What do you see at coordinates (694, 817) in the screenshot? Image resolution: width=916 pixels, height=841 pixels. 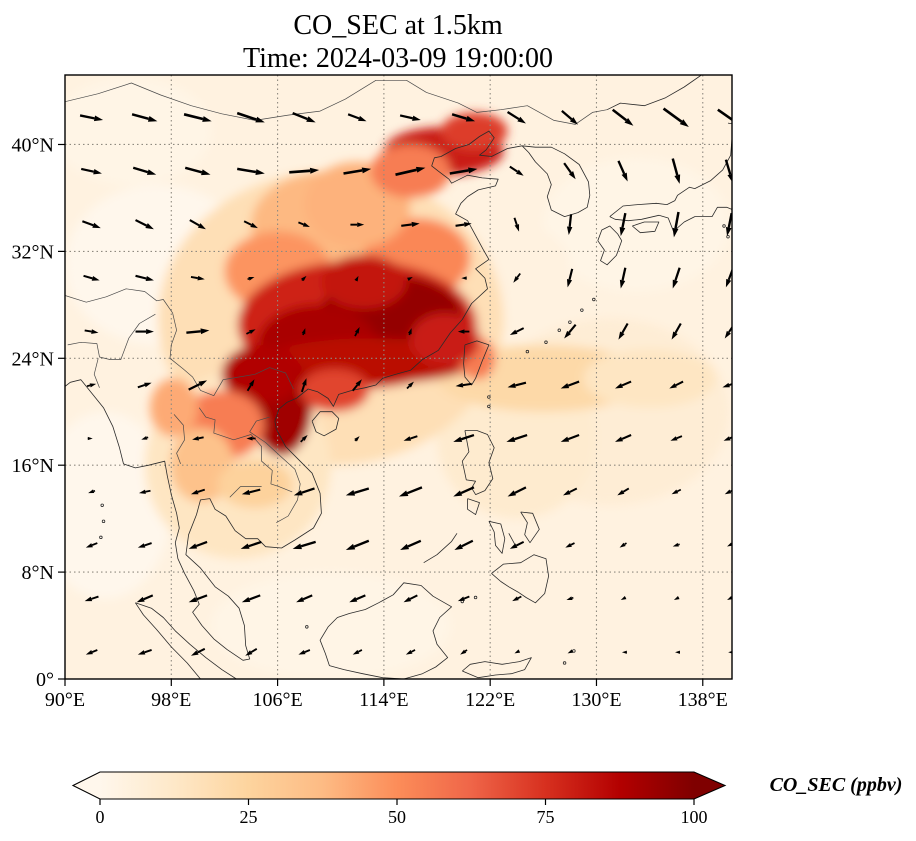 I see `colorbar-tick-label: 100` at bounding box center [694, 817].